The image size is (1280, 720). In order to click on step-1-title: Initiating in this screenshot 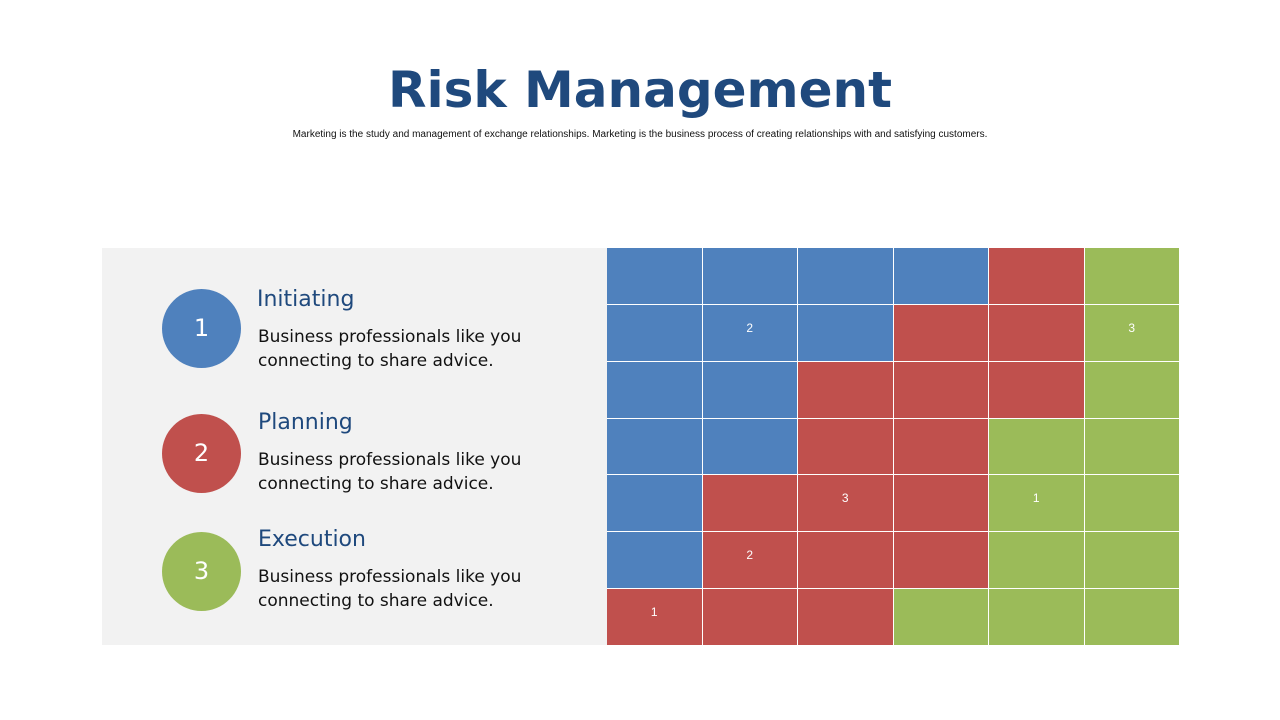, I will do `click(306, 299)`.